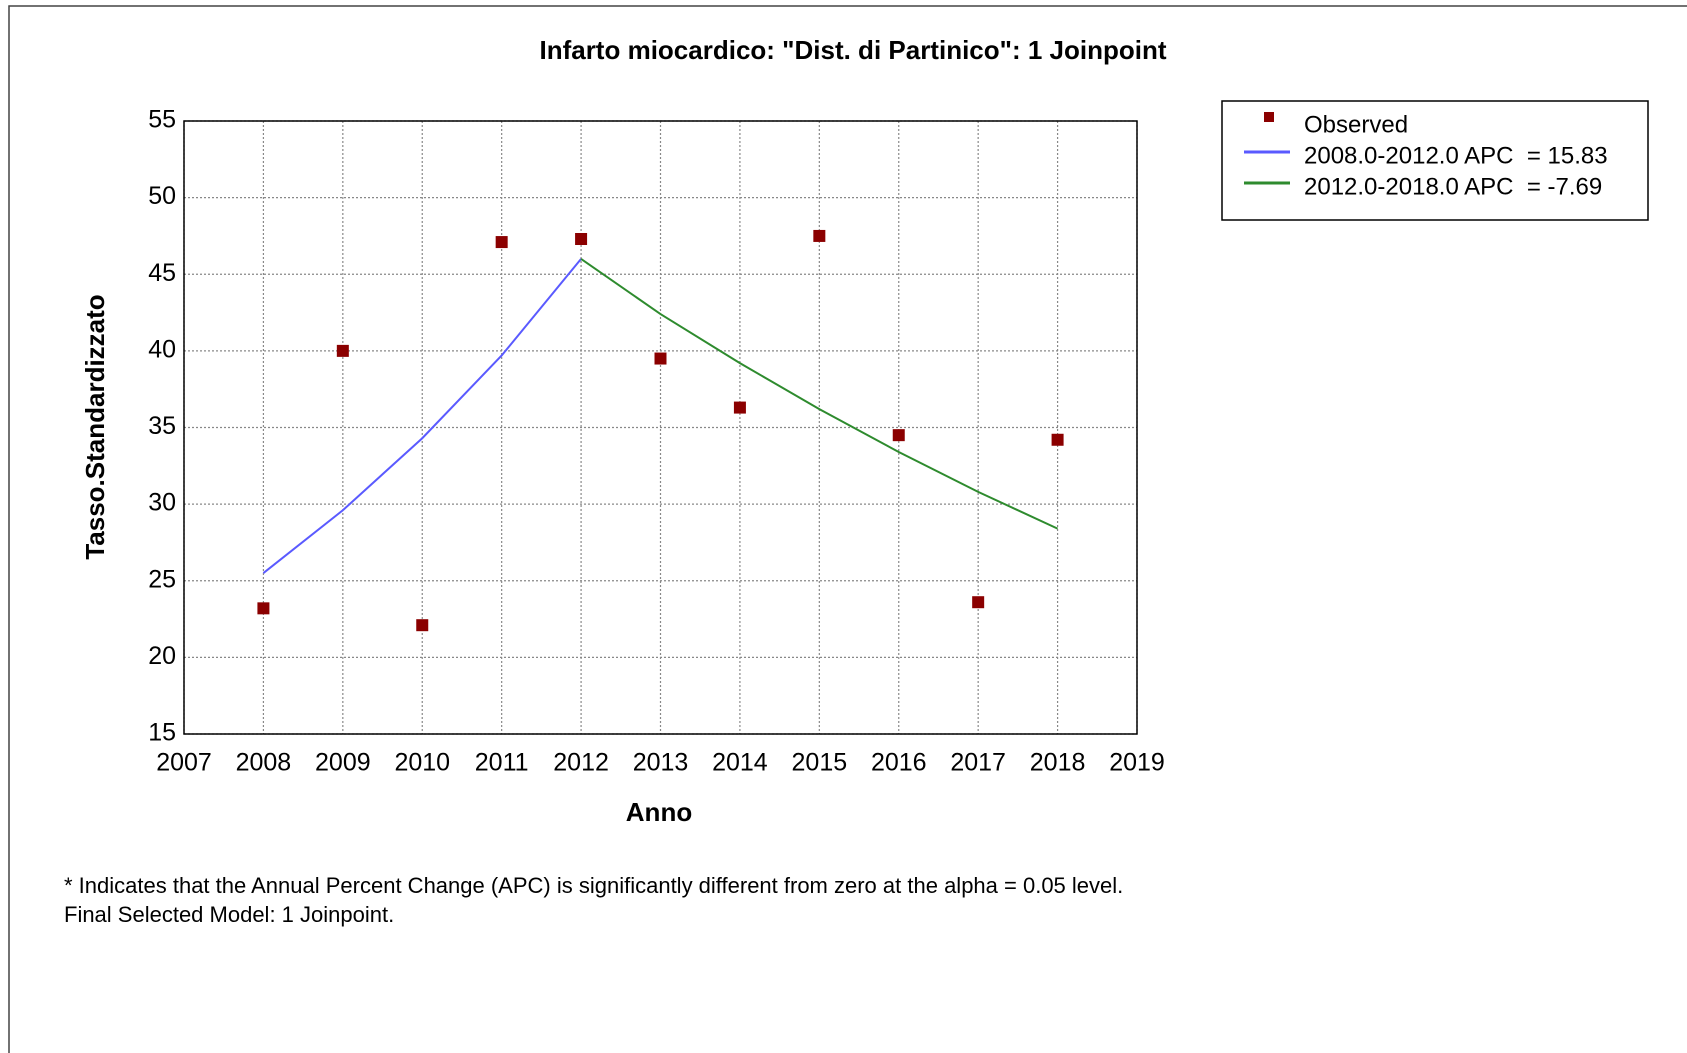 The height and width of the screenshot is (1053, 1687). What do you see at coordinates (95, 426) in the screenshot?
I see `y-axis-label: Tasso.Standardizzato` at bounding box center [95, 426].